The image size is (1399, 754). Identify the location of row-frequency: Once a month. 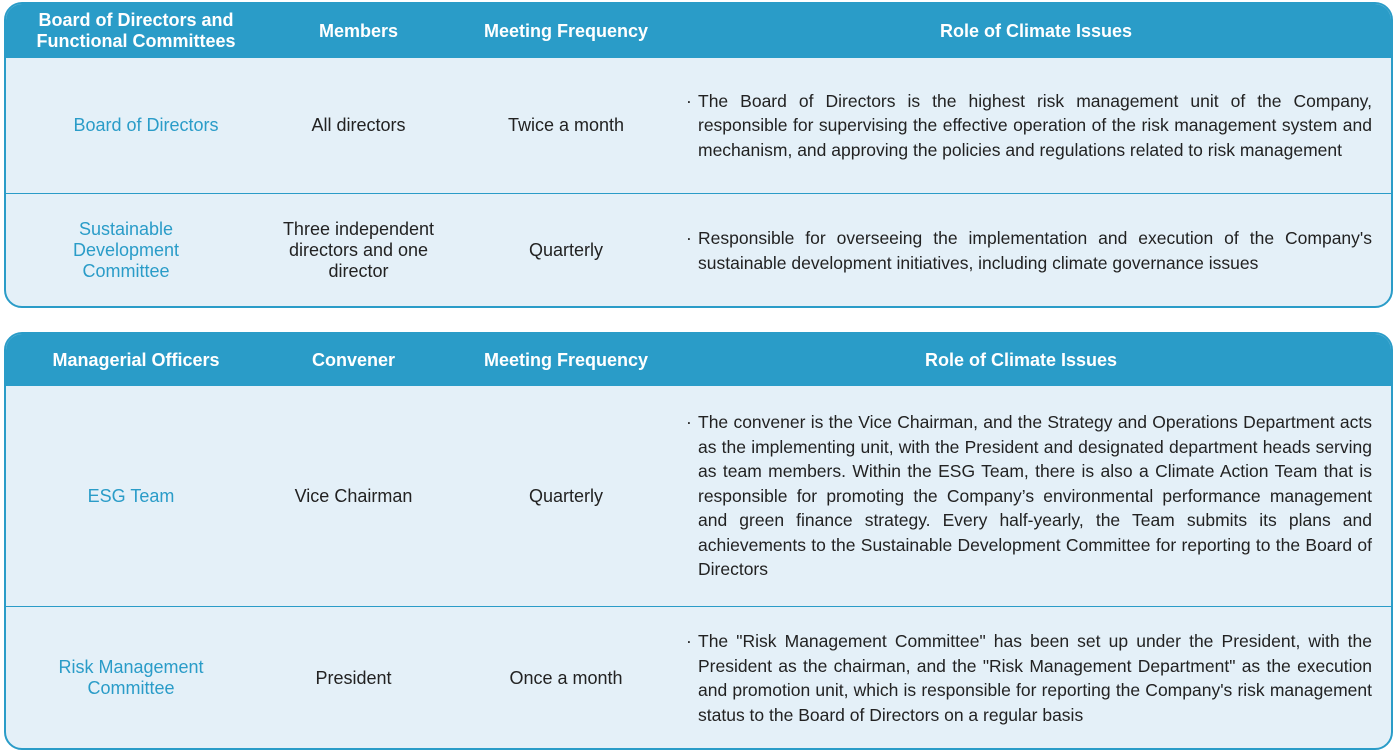
(566, 677).